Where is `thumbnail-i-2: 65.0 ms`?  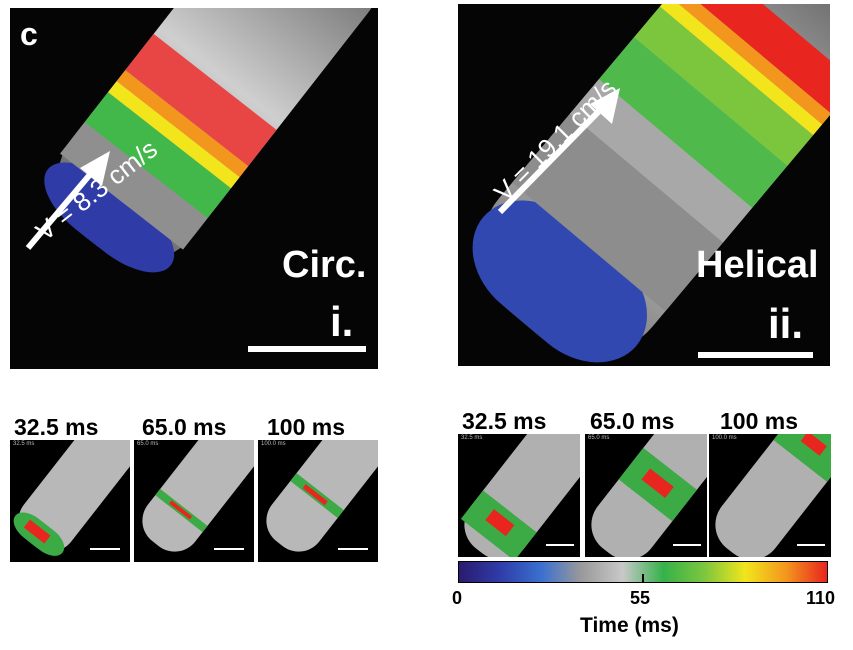
thumbnail-i-2: 65.0 ms is located at coordinates (194, 501).